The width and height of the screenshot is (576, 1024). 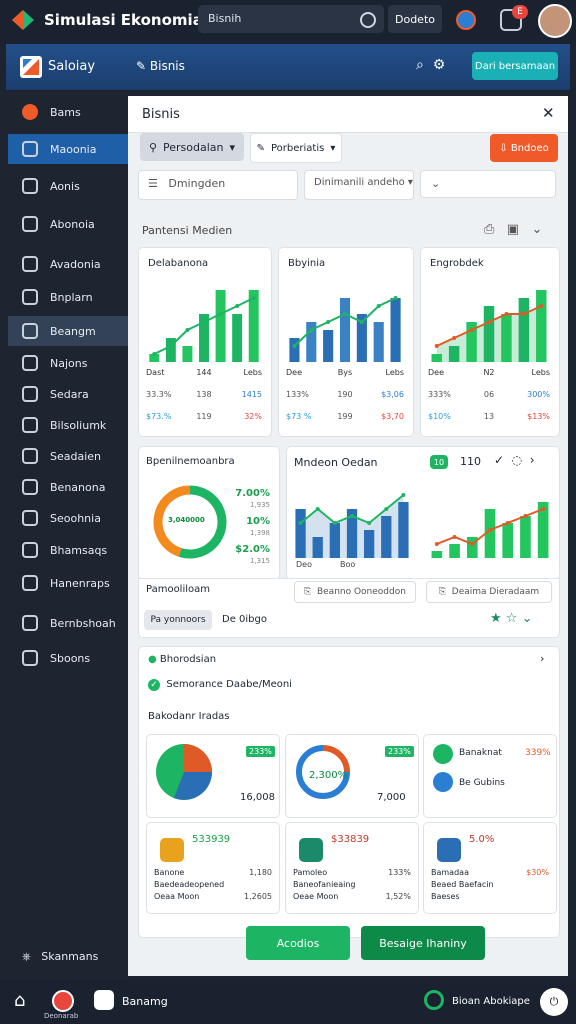 What do you see at coordinates (363, 182) in the screenshot?
I see `select-text: Dinimanili andeho ▾` at bounding box center [363, 182].